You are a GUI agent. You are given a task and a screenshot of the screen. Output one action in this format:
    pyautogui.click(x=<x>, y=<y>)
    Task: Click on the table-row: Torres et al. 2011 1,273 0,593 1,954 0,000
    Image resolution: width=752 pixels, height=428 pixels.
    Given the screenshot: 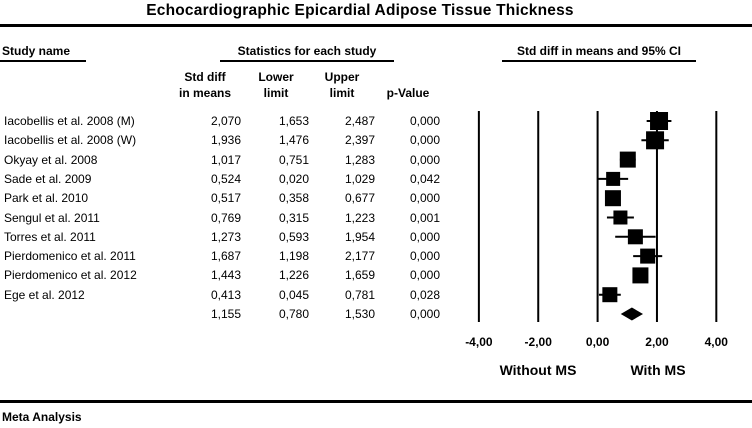 What is the action you would take?
    pyautogui.click(x=230, y=237)
    